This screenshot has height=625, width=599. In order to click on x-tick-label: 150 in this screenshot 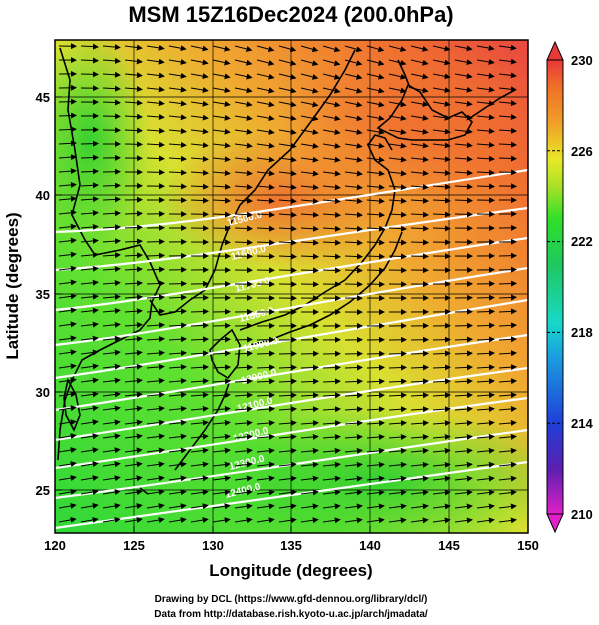, I will do `click(528, 545)`.